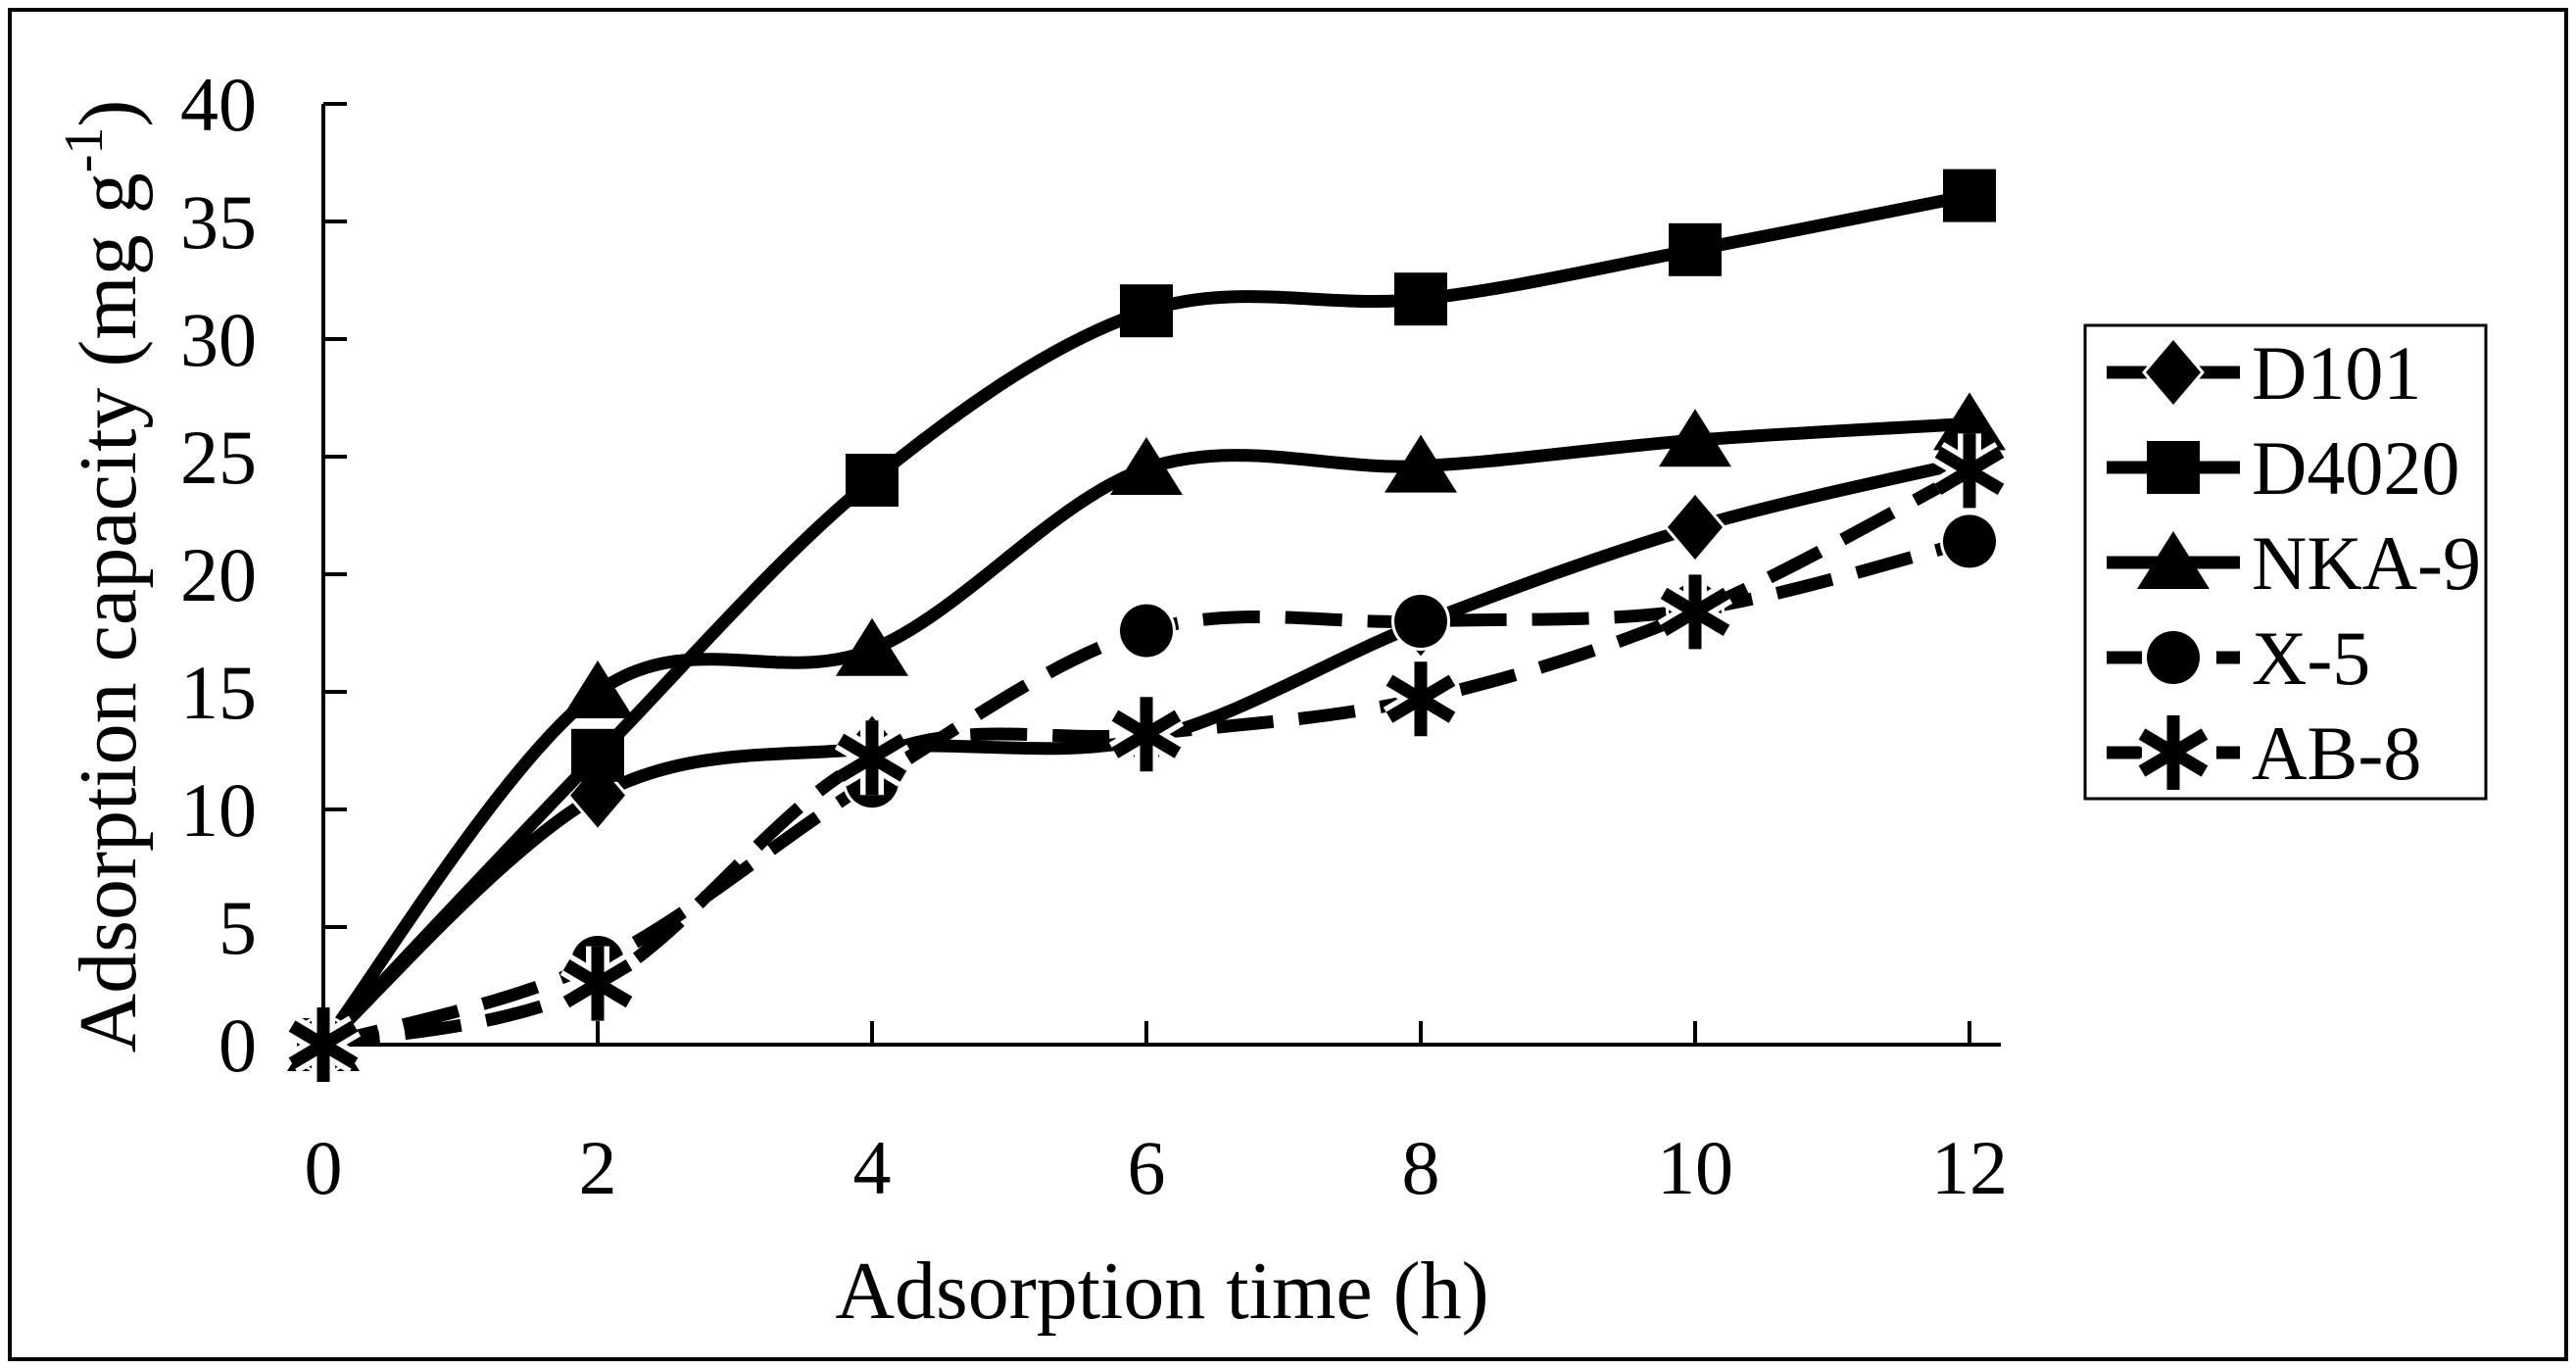  Describe the element at coordinates (2355, 468) in the screenshot. I see `legend-label-D4020: D4020` at that location.